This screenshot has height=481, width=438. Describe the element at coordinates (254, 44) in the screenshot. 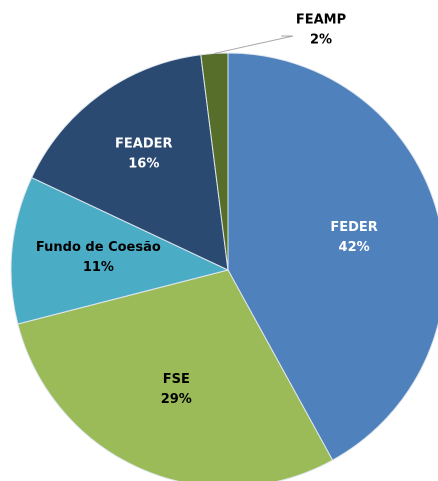

I see `leader-line` at that location.